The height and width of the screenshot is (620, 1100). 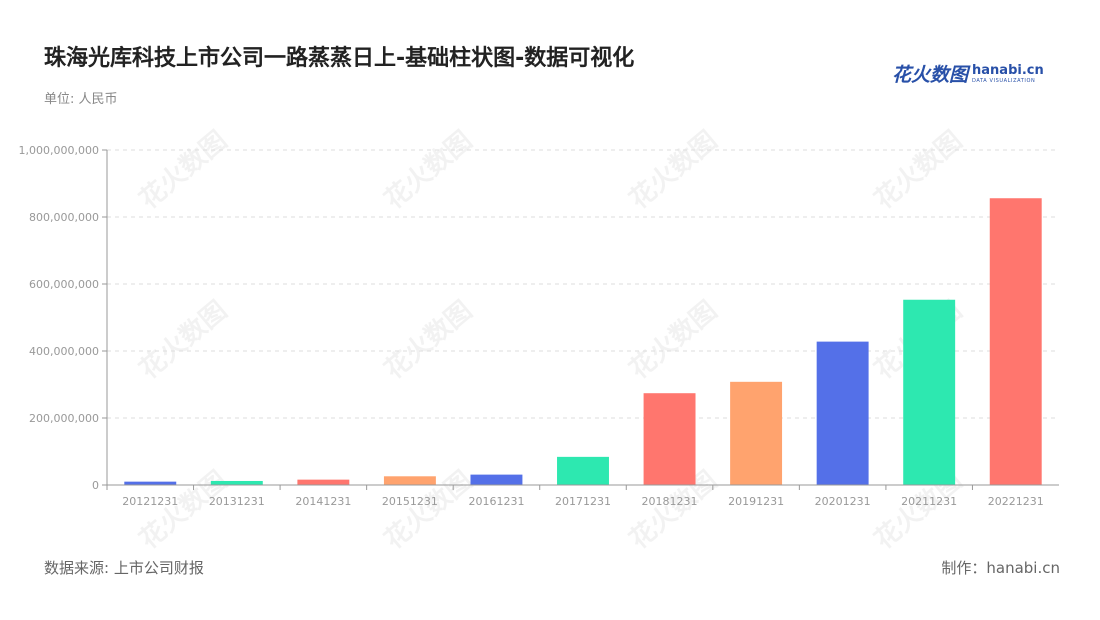 What do you see at coordinates (124, 568) in the screenshot?
I see `data-source: 数据来源: 上市公司财报` at bounding box center [124, 568].